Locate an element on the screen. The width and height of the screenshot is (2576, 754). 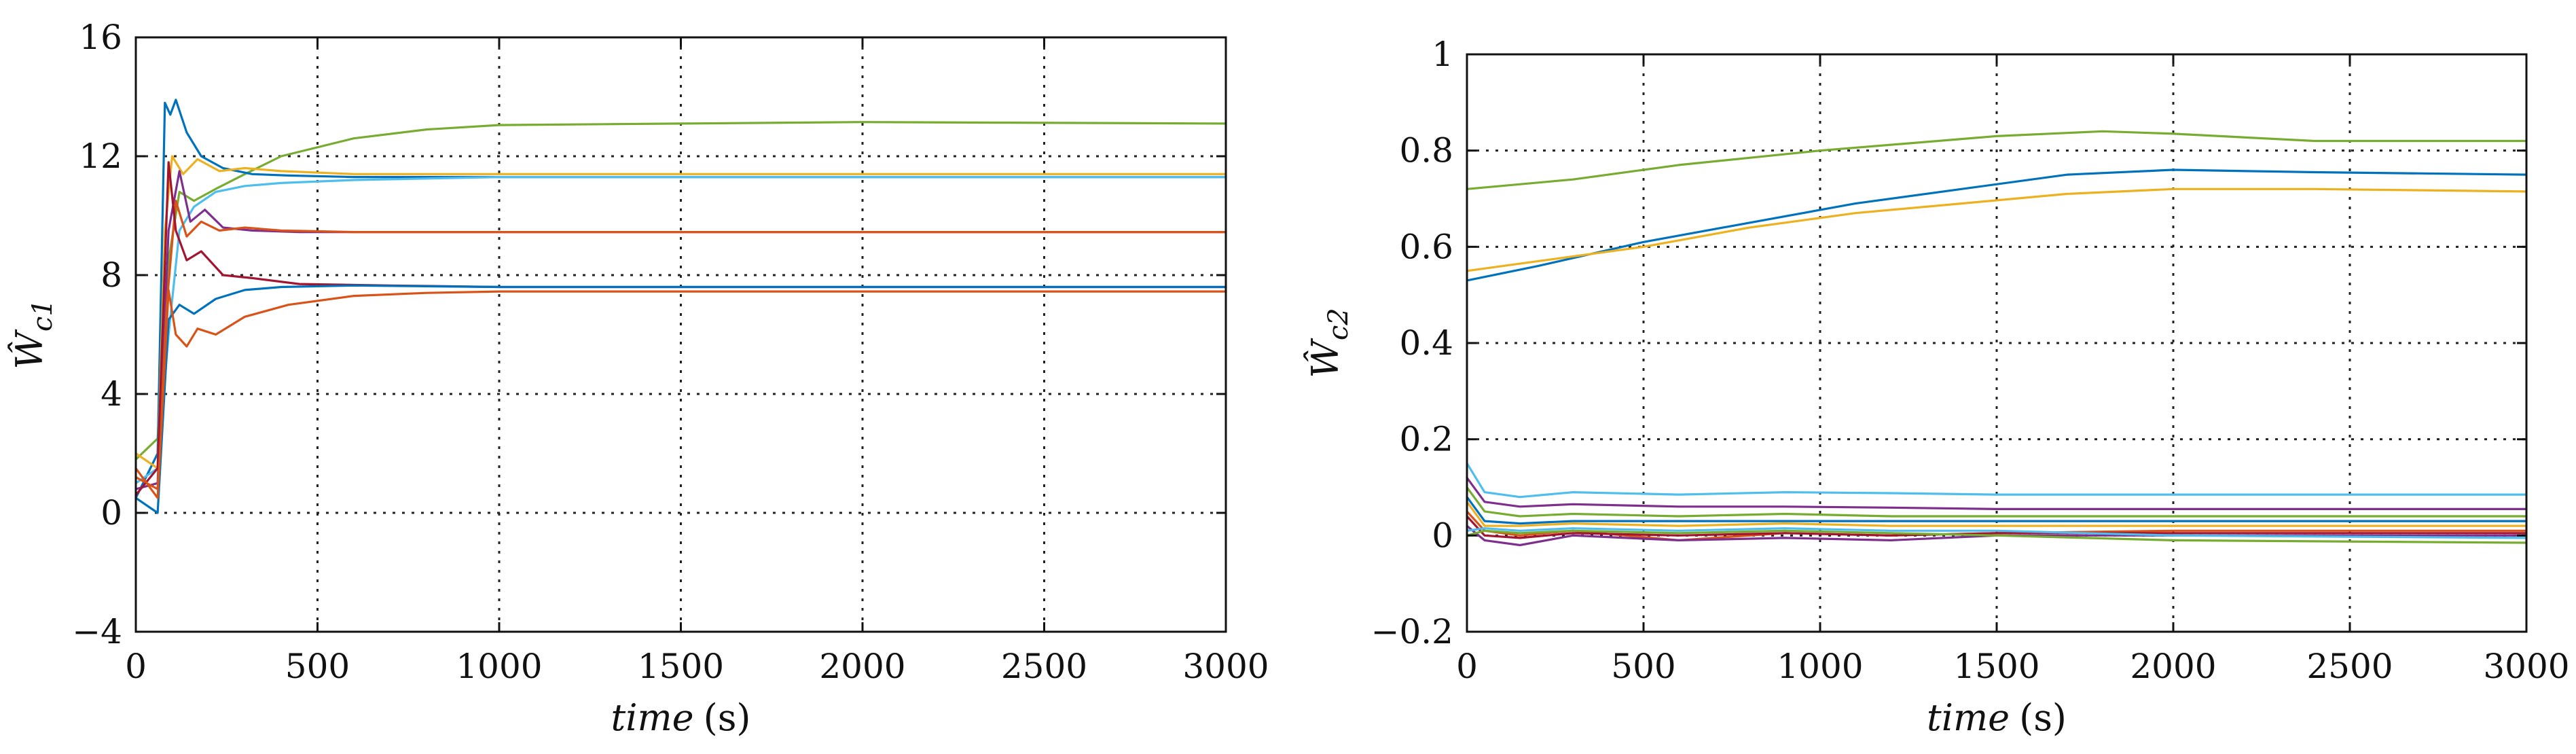
series-line-v7 is located at coordinates (1997, 510).